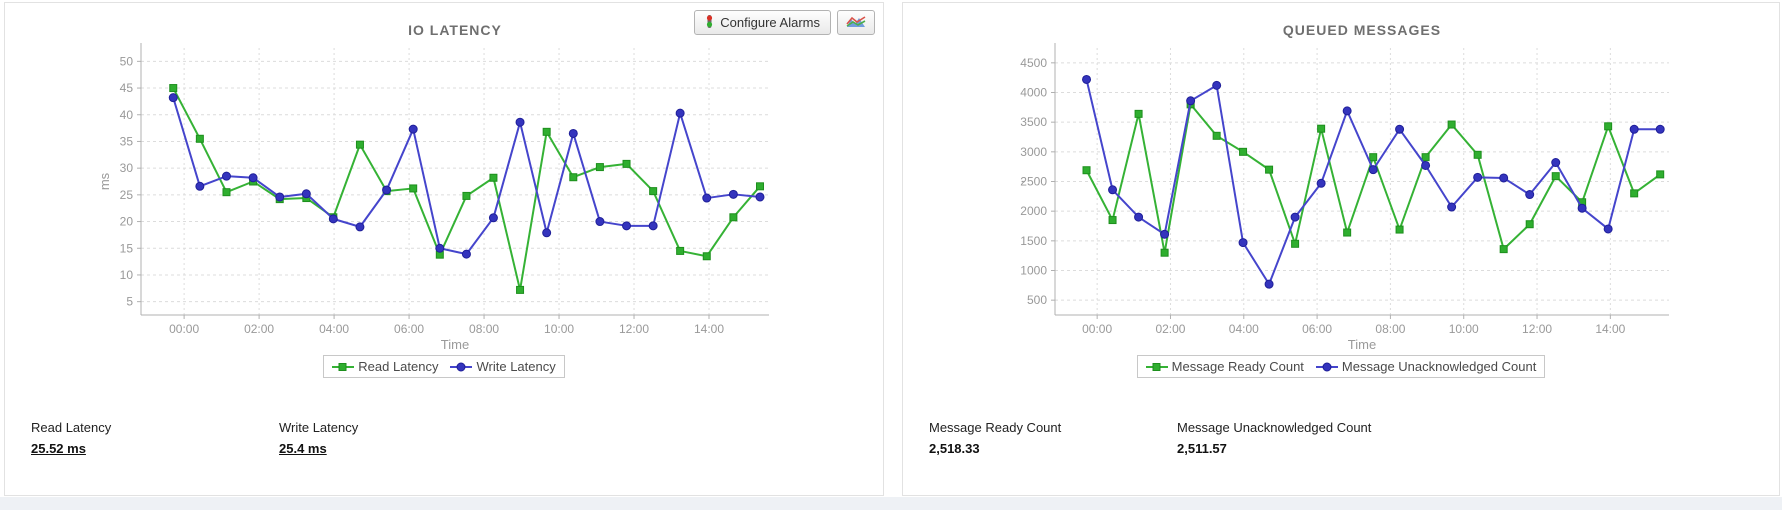 The image size is (1782, 511). What do you see at coordinates (385, 366) in the screenshot?
I see `legend-item-read-latency: Read Latency` at bounding box center [385, 366].